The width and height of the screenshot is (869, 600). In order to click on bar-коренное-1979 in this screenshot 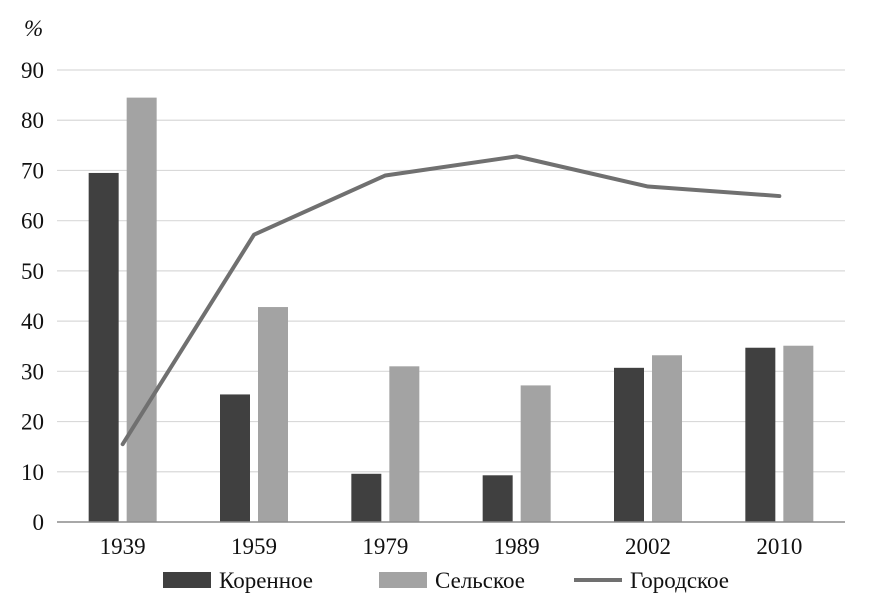, I will do `click(366, 497)`.